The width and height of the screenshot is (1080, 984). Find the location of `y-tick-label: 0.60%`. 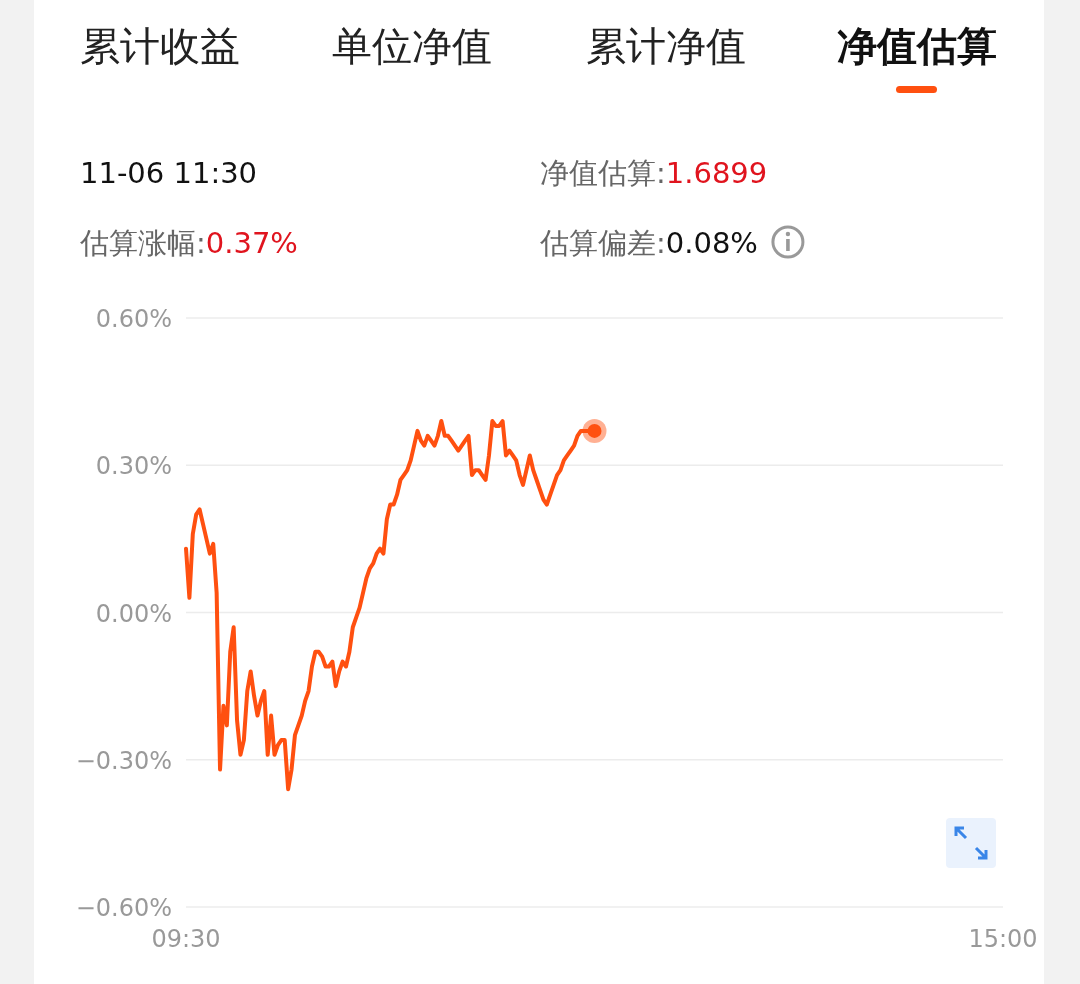

y-tick-label: 0.60% is located at coordinates (133, 319).